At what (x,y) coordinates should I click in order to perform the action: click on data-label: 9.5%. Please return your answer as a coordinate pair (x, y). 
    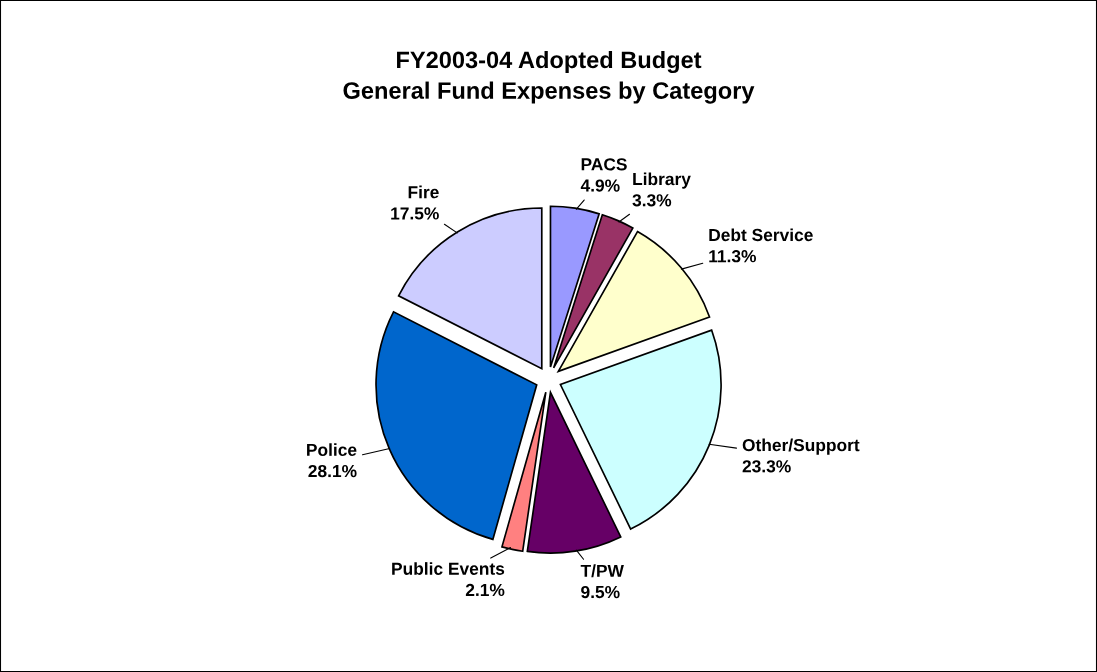
    Looking at the image, I should click on (600, 592).